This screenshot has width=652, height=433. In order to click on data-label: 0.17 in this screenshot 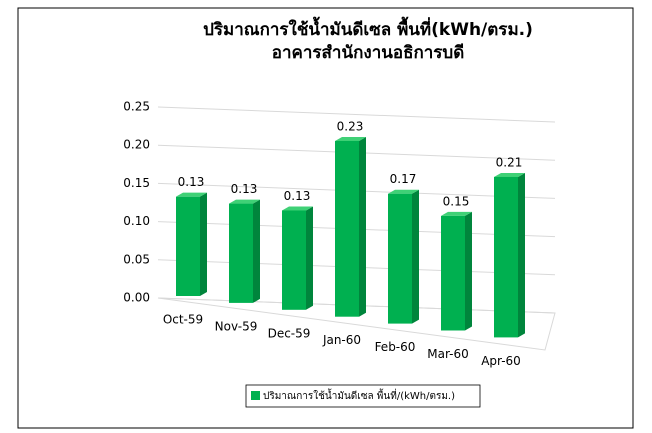, I will do `click(403, 179)`.